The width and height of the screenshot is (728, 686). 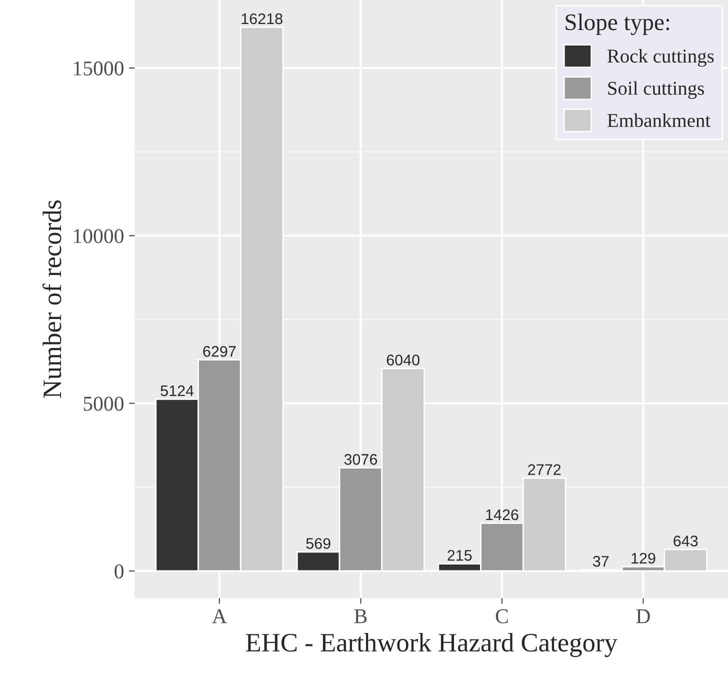 What do you see at coordinates (600, 561) in the screenshot?
I see `data-label: 37` at bounding box center [600, 561].